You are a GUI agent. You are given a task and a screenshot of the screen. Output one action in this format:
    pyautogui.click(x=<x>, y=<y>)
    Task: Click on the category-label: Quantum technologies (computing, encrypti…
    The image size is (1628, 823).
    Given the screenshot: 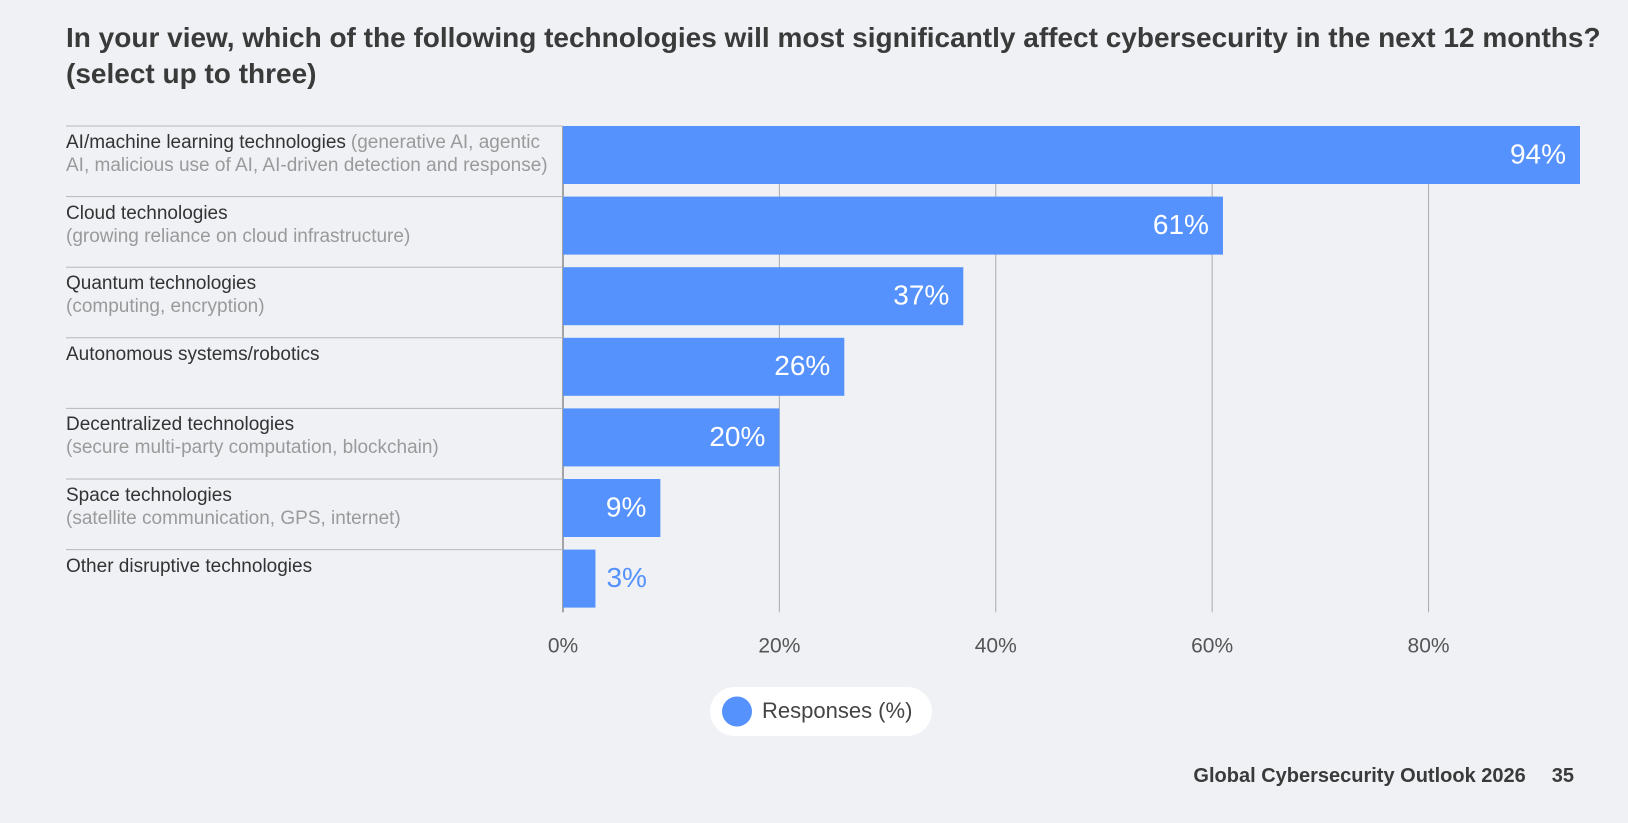 What is the action you would take?
    pyautogui.click(x=311, y=295)
    